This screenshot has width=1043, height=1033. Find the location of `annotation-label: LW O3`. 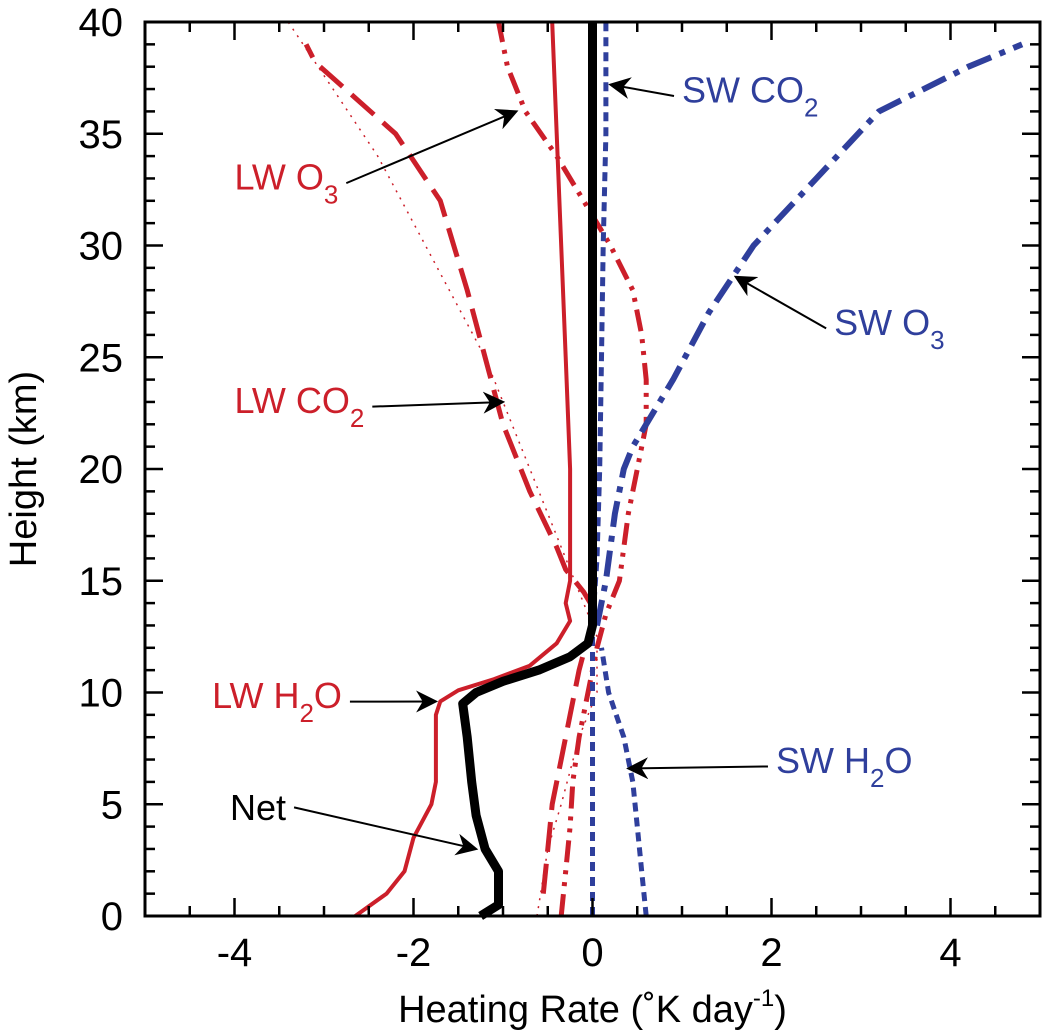

annotation-label: LW O3 is located at coordinates (287, 183).